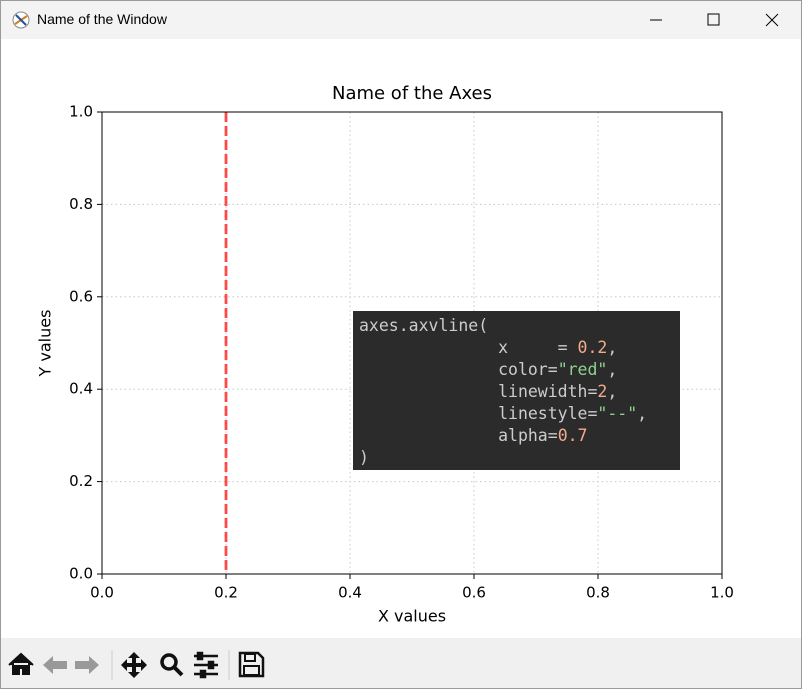 This screenshot has width=802, height=692. Describe the element at coordinates (458, 435) in the screenshot. I see `code-token: alpha=` at that location.